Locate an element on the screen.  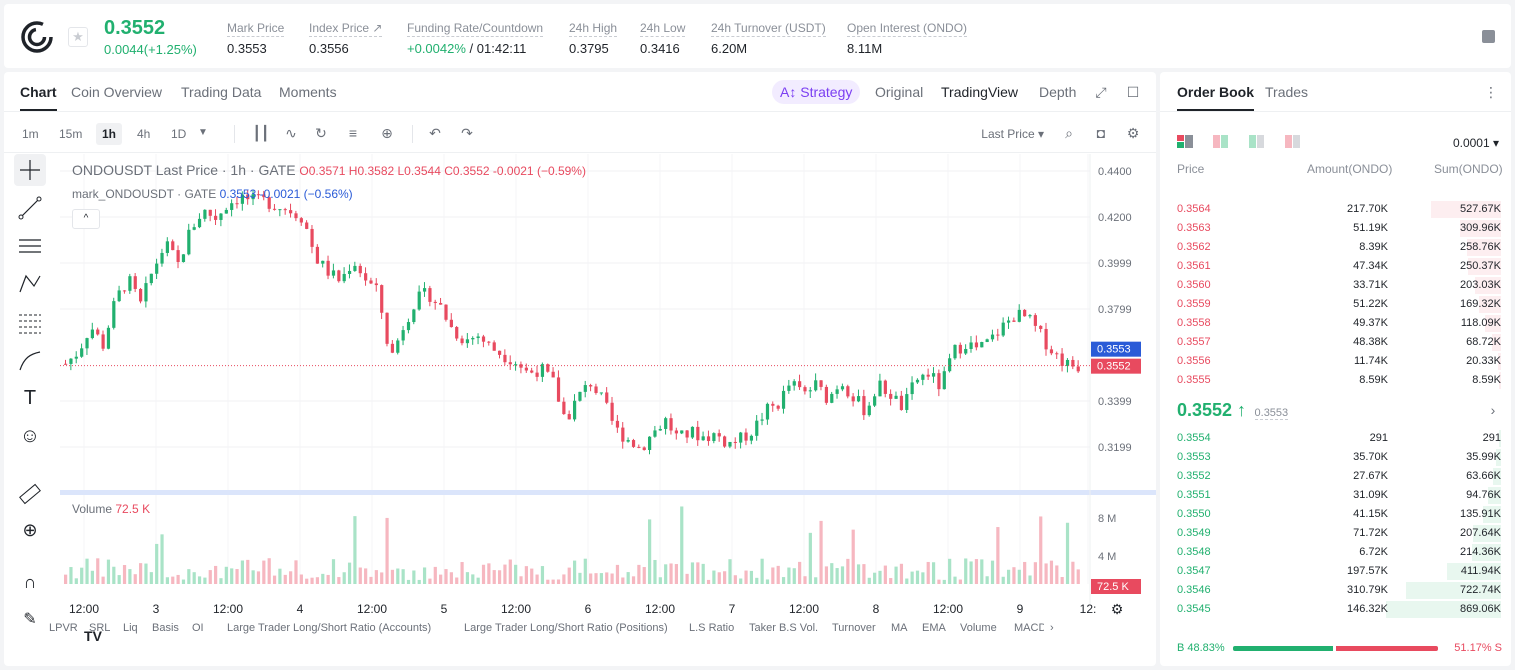
ask-row: 0.3559 51.22K 169.32K is located at coordinates (1335, 304).